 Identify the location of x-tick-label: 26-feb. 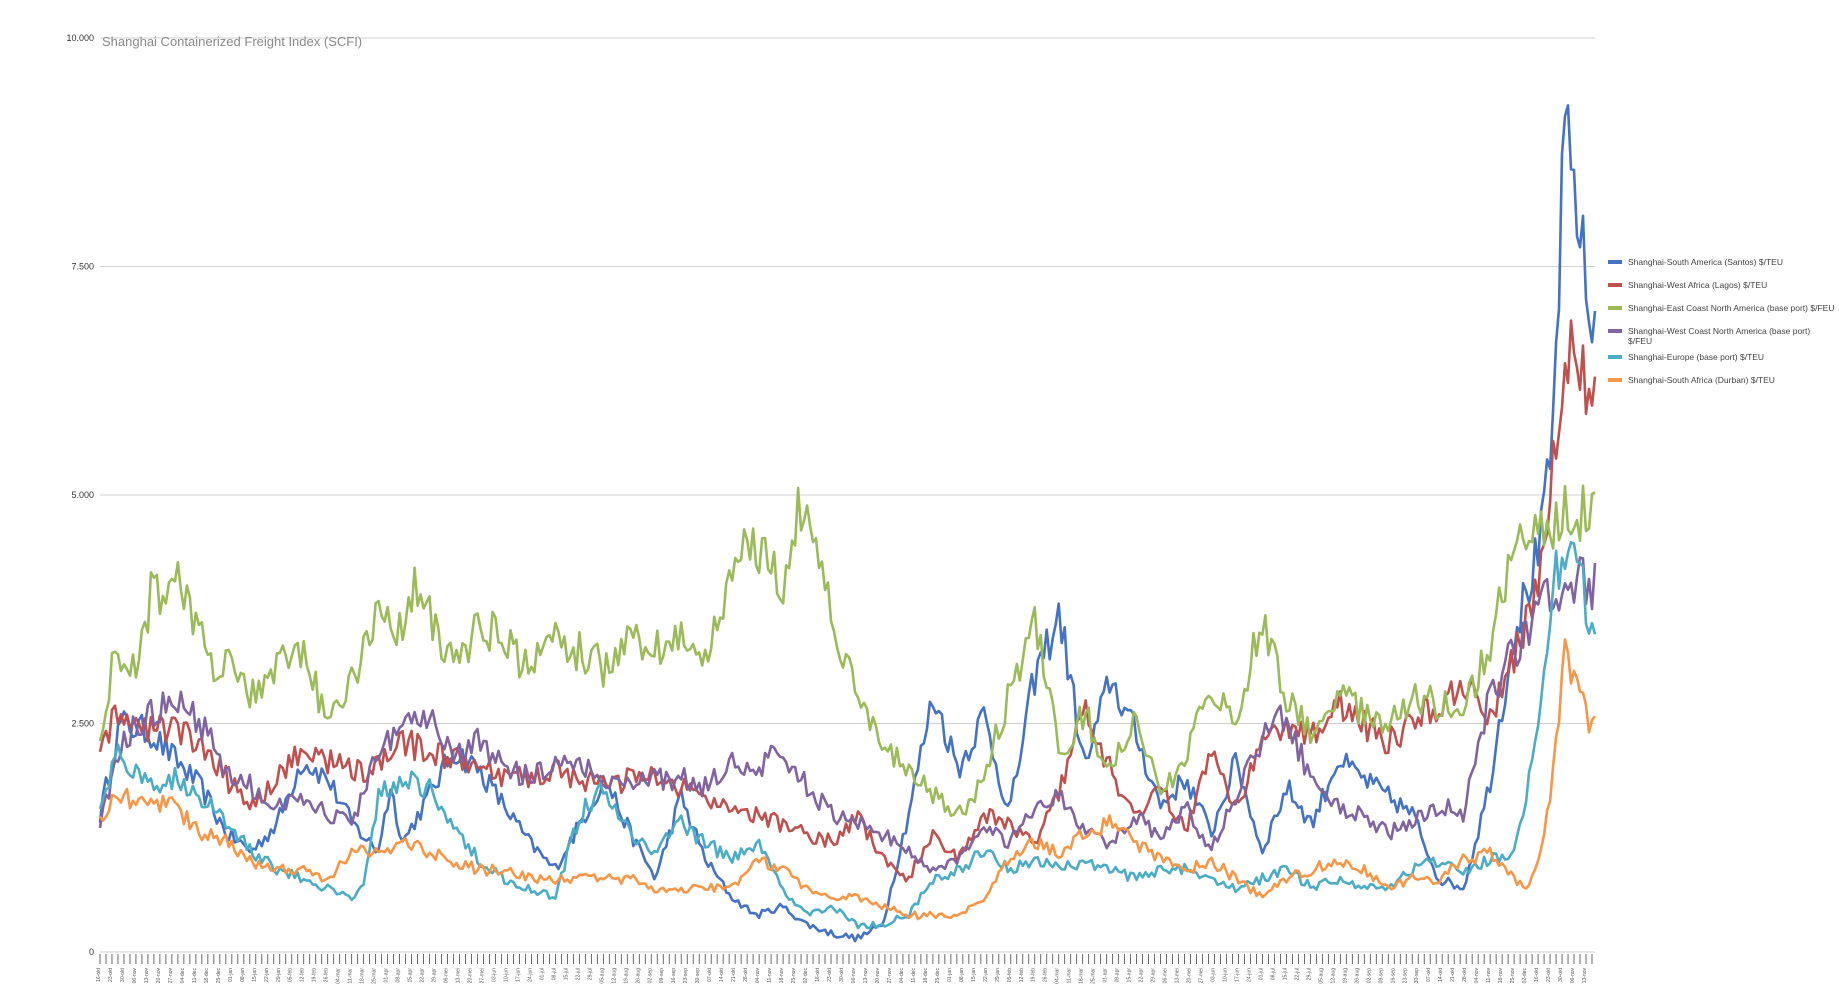
(327, 975).